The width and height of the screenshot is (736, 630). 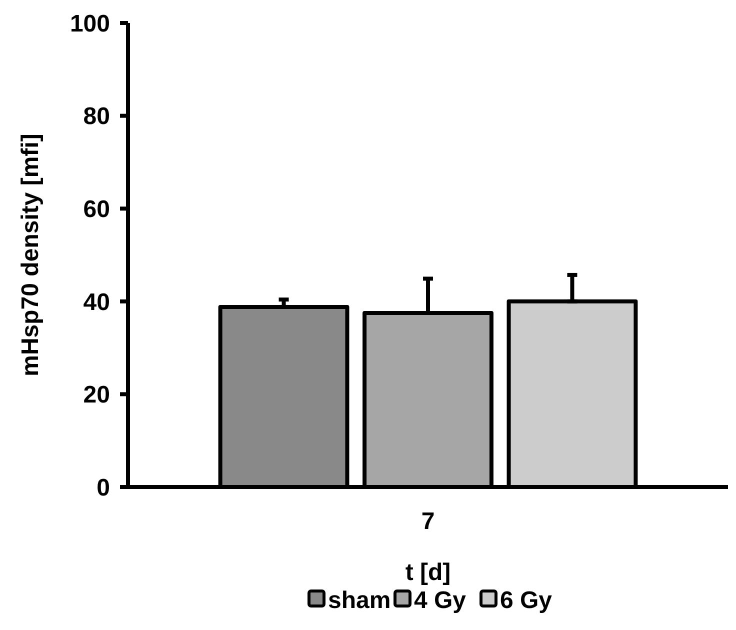 I want to click on y-axis-title: mHsp70 density [mfi], so click(x=30, y=255).